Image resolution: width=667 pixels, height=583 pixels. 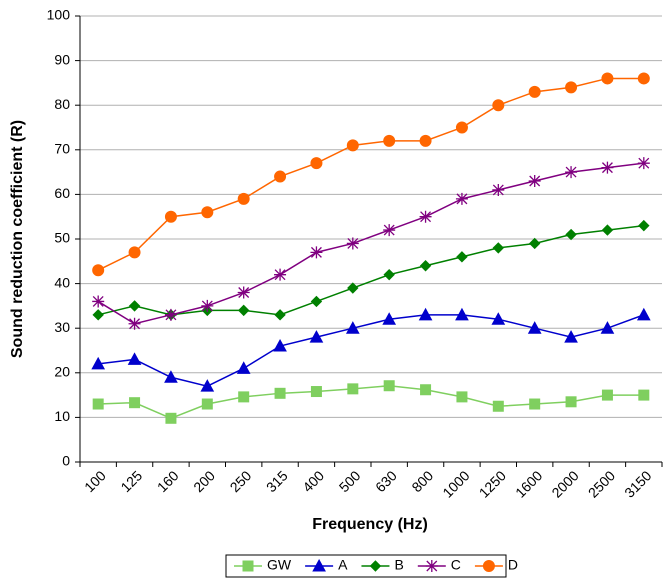 What do you see at coordinates (62, 104) in the screenshot?
I see `y-tick-label: 80` at bounding box center [62, 104].